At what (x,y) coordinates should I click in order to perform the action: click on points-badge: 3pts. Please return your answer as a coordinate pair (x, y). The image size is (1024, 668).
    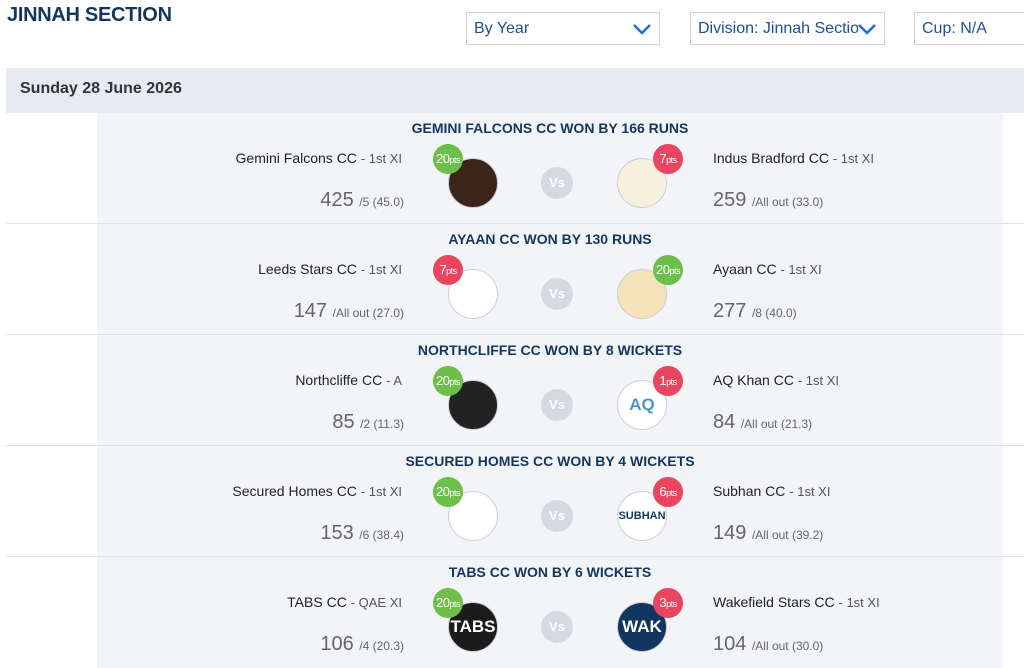
    Looking at the image, I should click on (668, 603).